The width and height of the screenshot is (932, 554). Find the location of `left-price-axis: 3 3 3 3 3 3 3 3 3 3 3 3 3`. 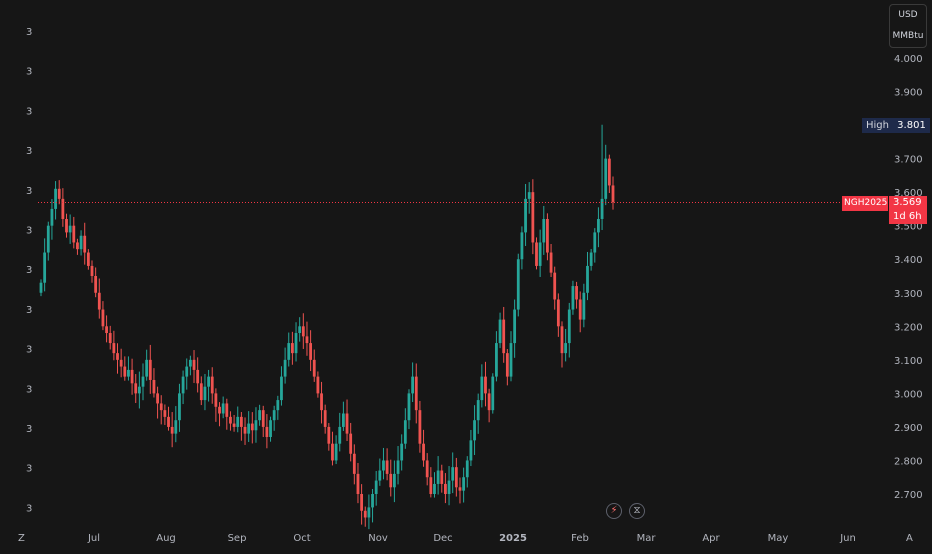

left-price-axis: 3 3 3 3 3 3 3 3 3 3 3 3 3 is located at coordinates (29, 270).